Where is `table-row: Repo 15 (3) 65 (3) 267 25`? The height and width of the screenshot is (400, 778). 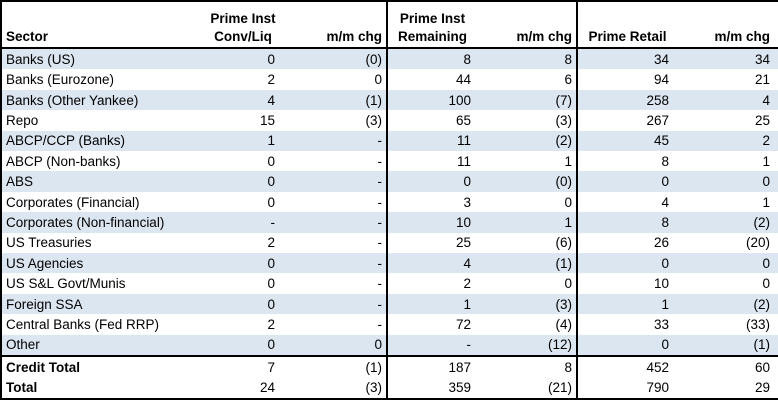 table-row: Repo 15 (3) 65 (3) 267 25 is located at coordinates (389, 120).